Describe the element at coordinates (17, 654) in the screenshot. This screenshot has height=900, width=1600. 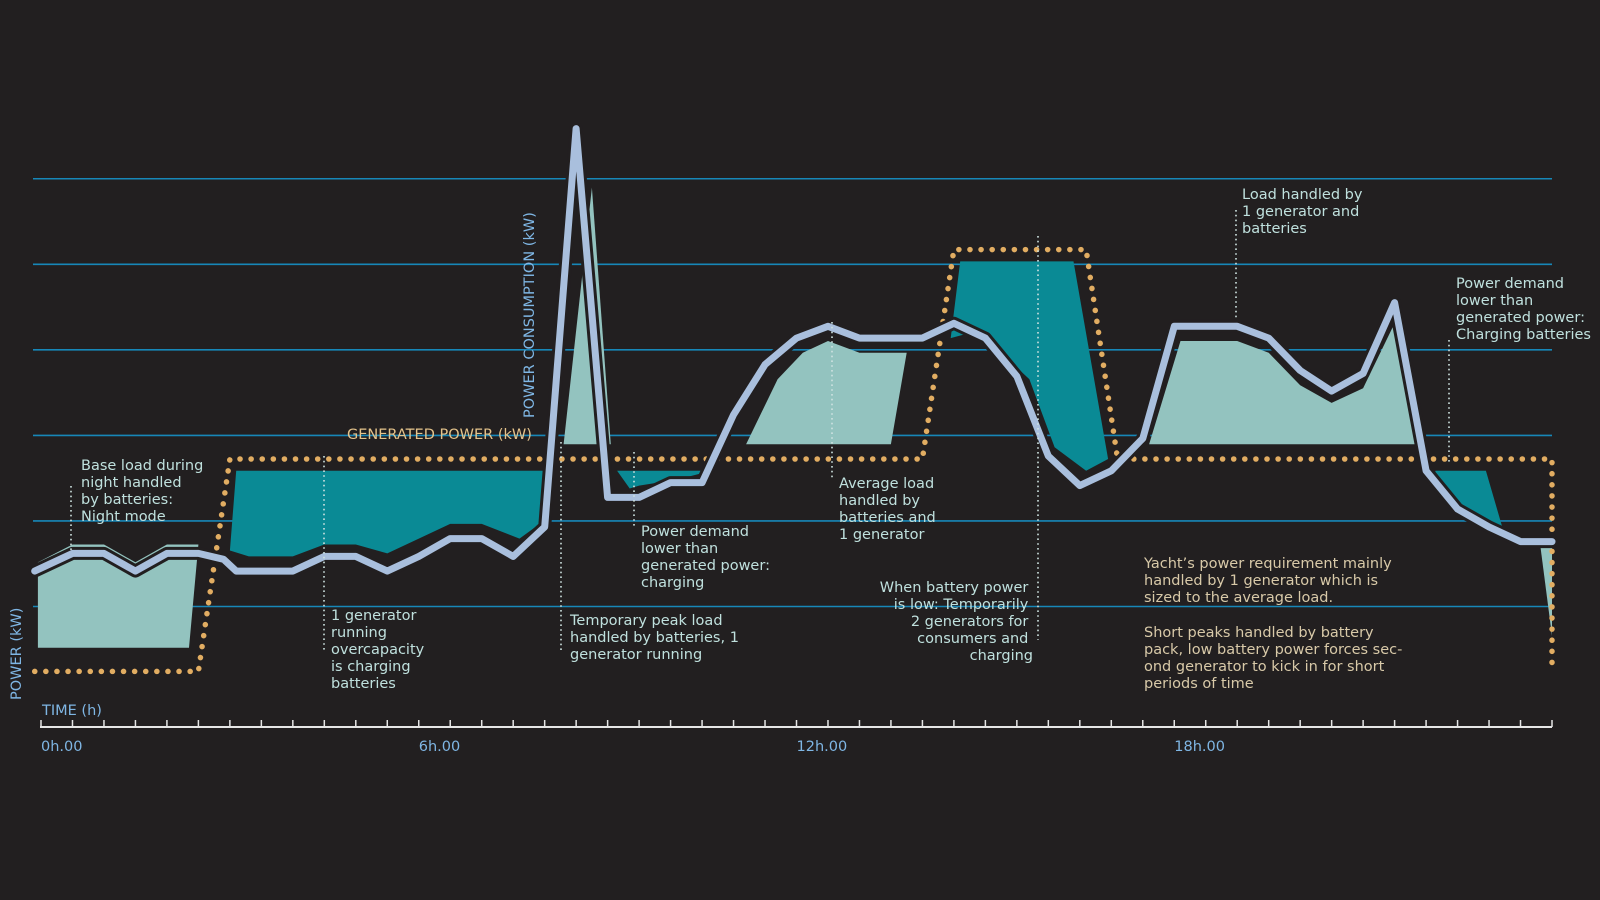
I see `y-axis-label: POWER (kW)` at that location.